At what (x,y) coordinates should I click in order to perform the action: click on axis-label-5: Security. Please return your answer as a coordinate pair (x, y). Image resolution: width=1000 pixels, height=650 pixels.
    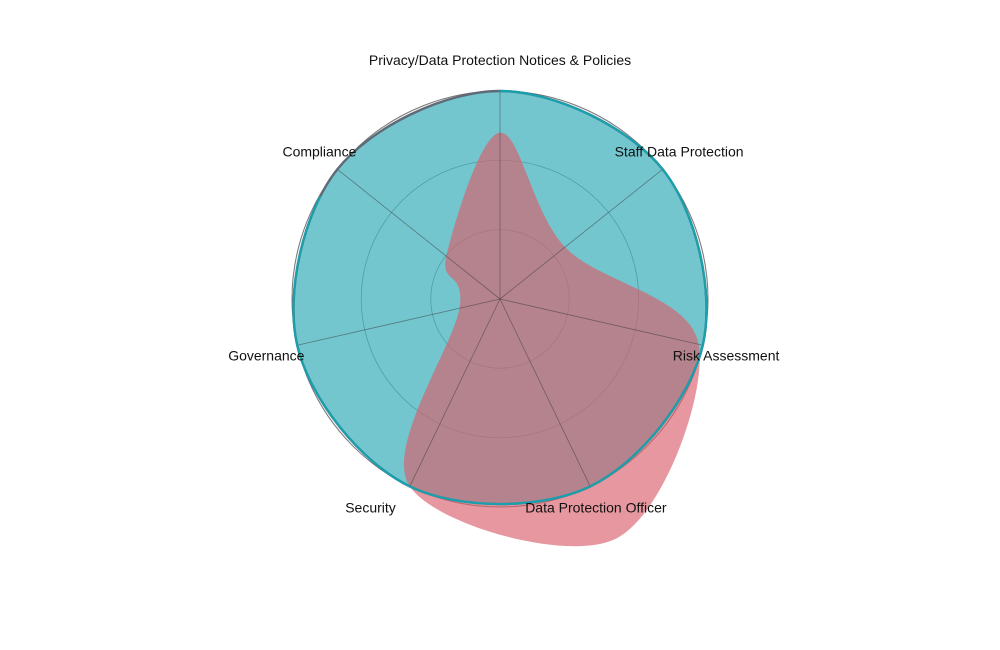
    Looking at the image, I should click on (370, 507).